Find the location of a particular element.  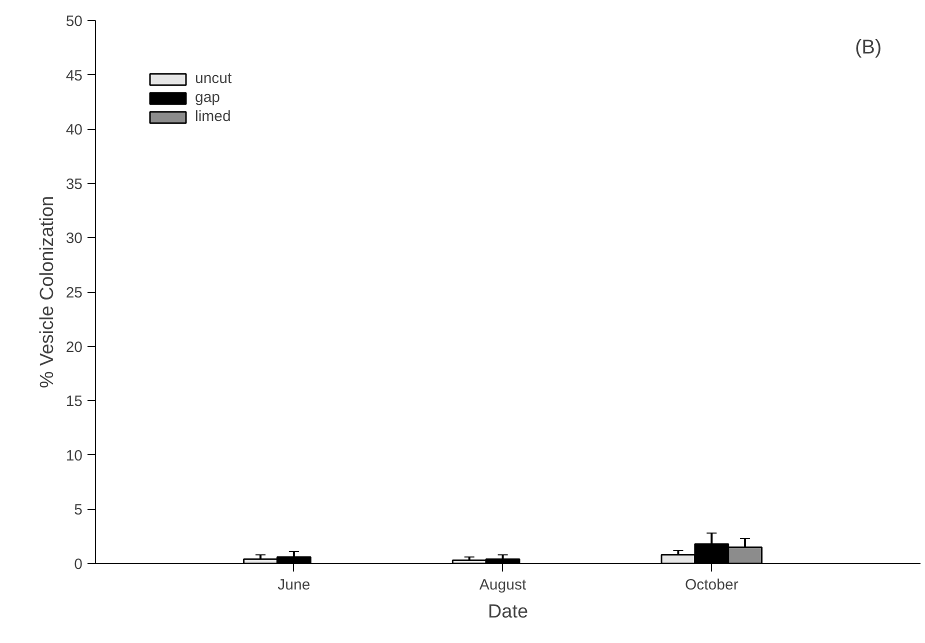

y-tick-label: 20 is located at coordinates (74, 347).